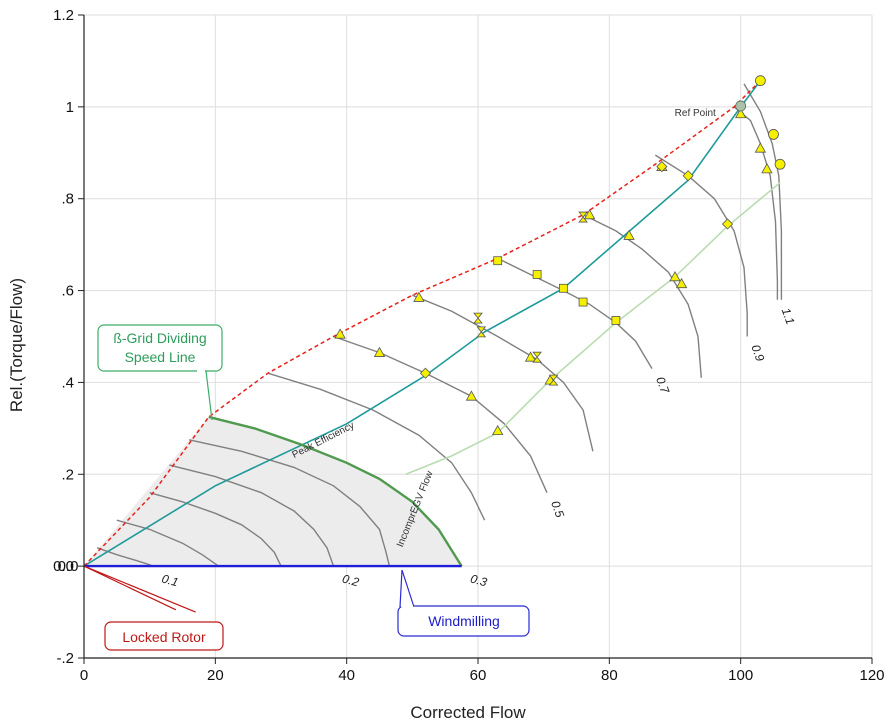 The image size is (891, 727). Describe the element at coordinates (346, 675) in the screenshot. I see `x-tick-label: 40` at that location.